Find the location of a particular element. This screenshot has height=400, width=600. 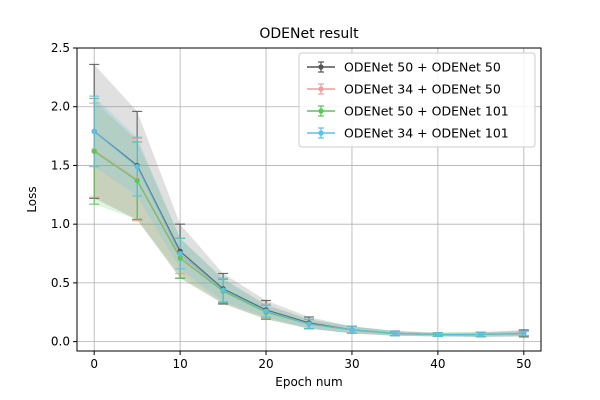

y-tick-label: 1.5 is located at coordinates (60, 165).